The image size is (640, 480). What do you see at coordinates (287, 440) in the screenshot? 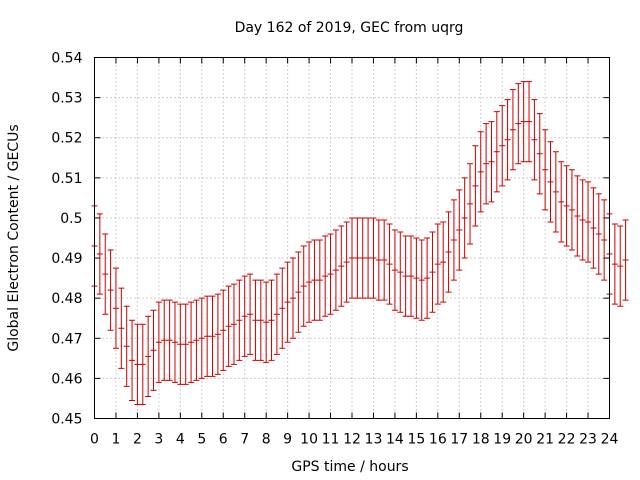
I see `x-tick-label: 9` at bounding box center [287, 440].